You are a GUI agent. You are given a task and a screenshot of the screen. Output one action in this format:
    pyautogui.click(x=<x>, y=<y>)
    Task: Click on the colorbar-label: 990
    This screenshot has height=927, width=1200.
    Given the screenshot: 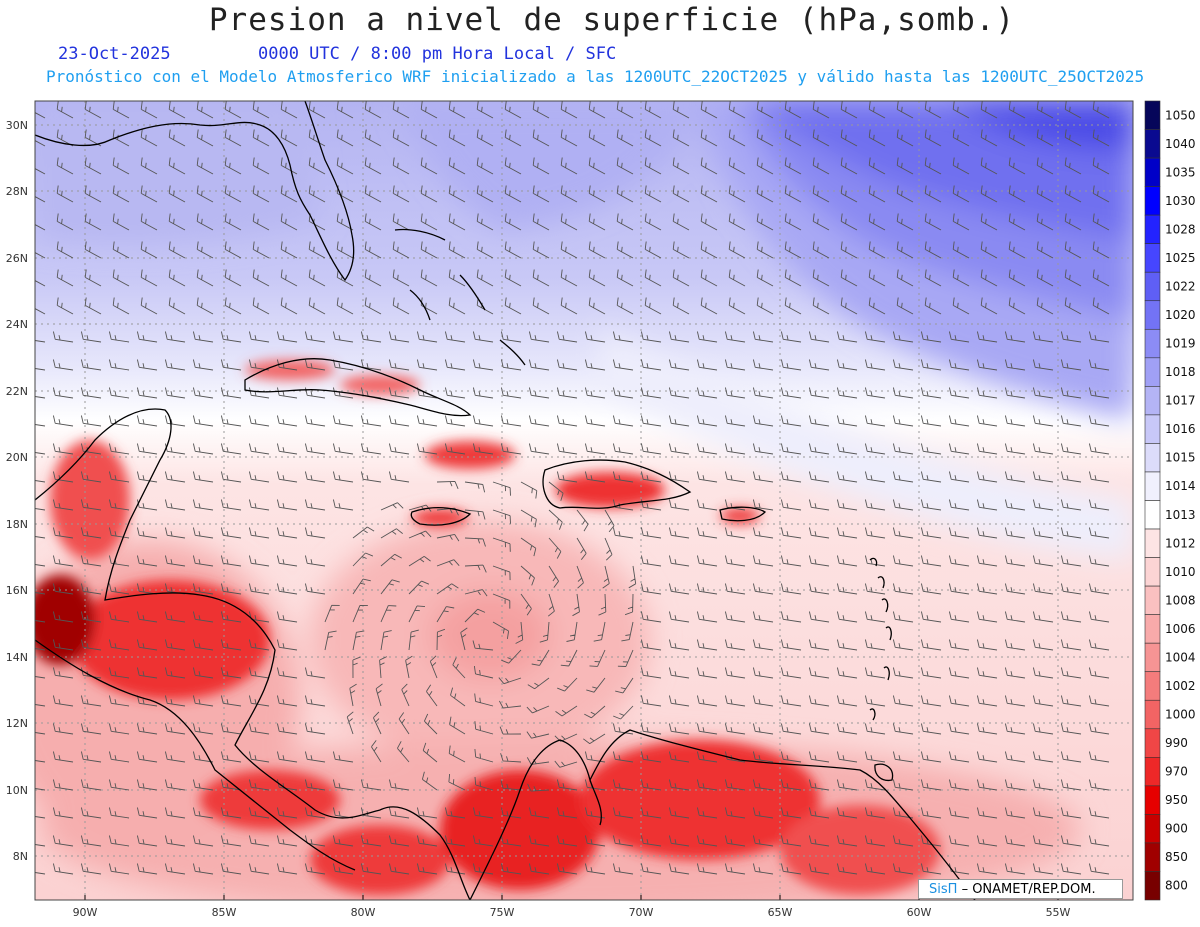 What is the action you would take?
    pyautogui.click(x=1176, y=743)
    